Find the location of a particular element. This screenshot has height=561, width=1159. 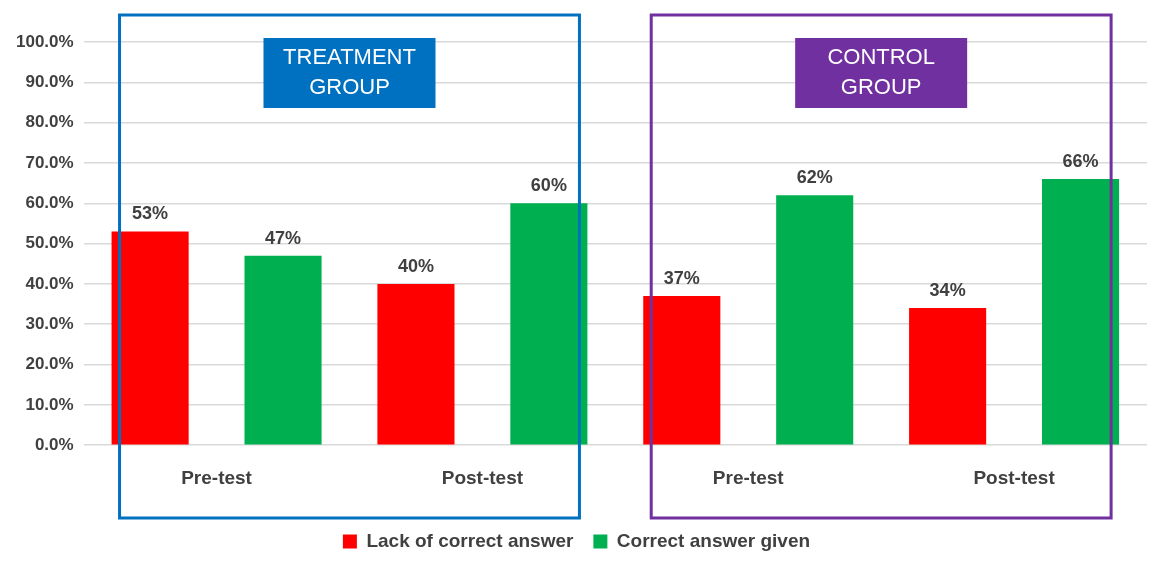

data-label: 40% is located at coordinates (415, 265).